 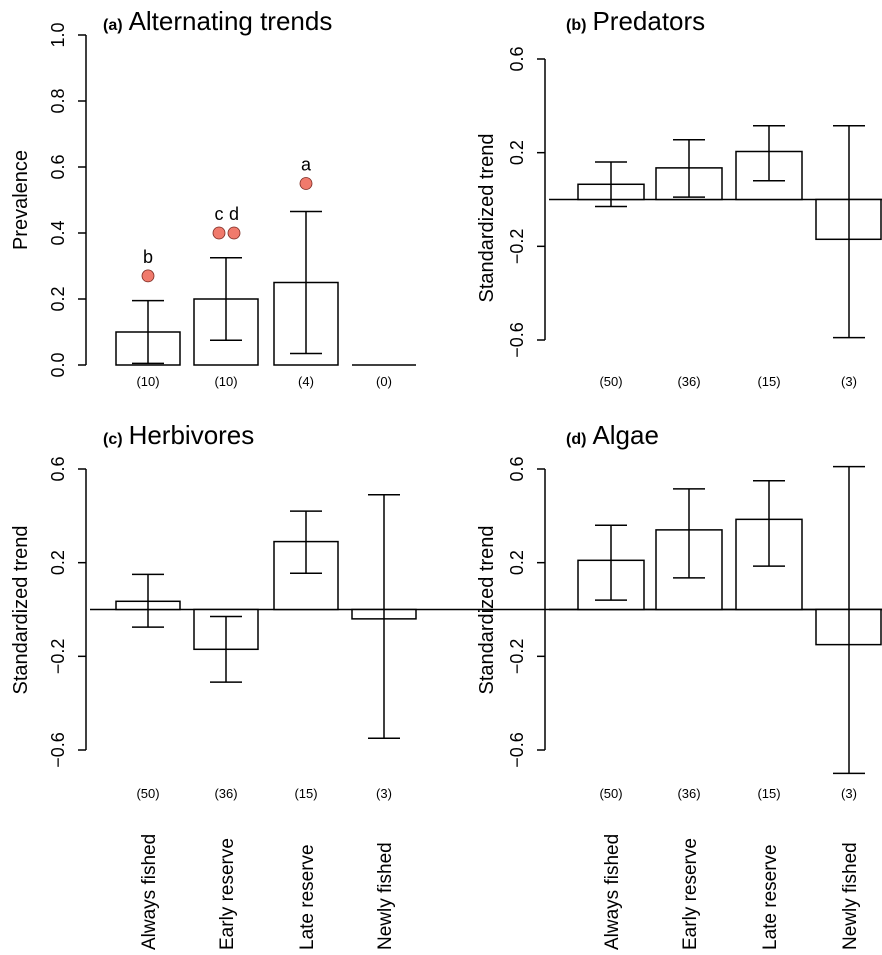 I want to click on panel-title-text: Algae, so click(x=625, y=435).